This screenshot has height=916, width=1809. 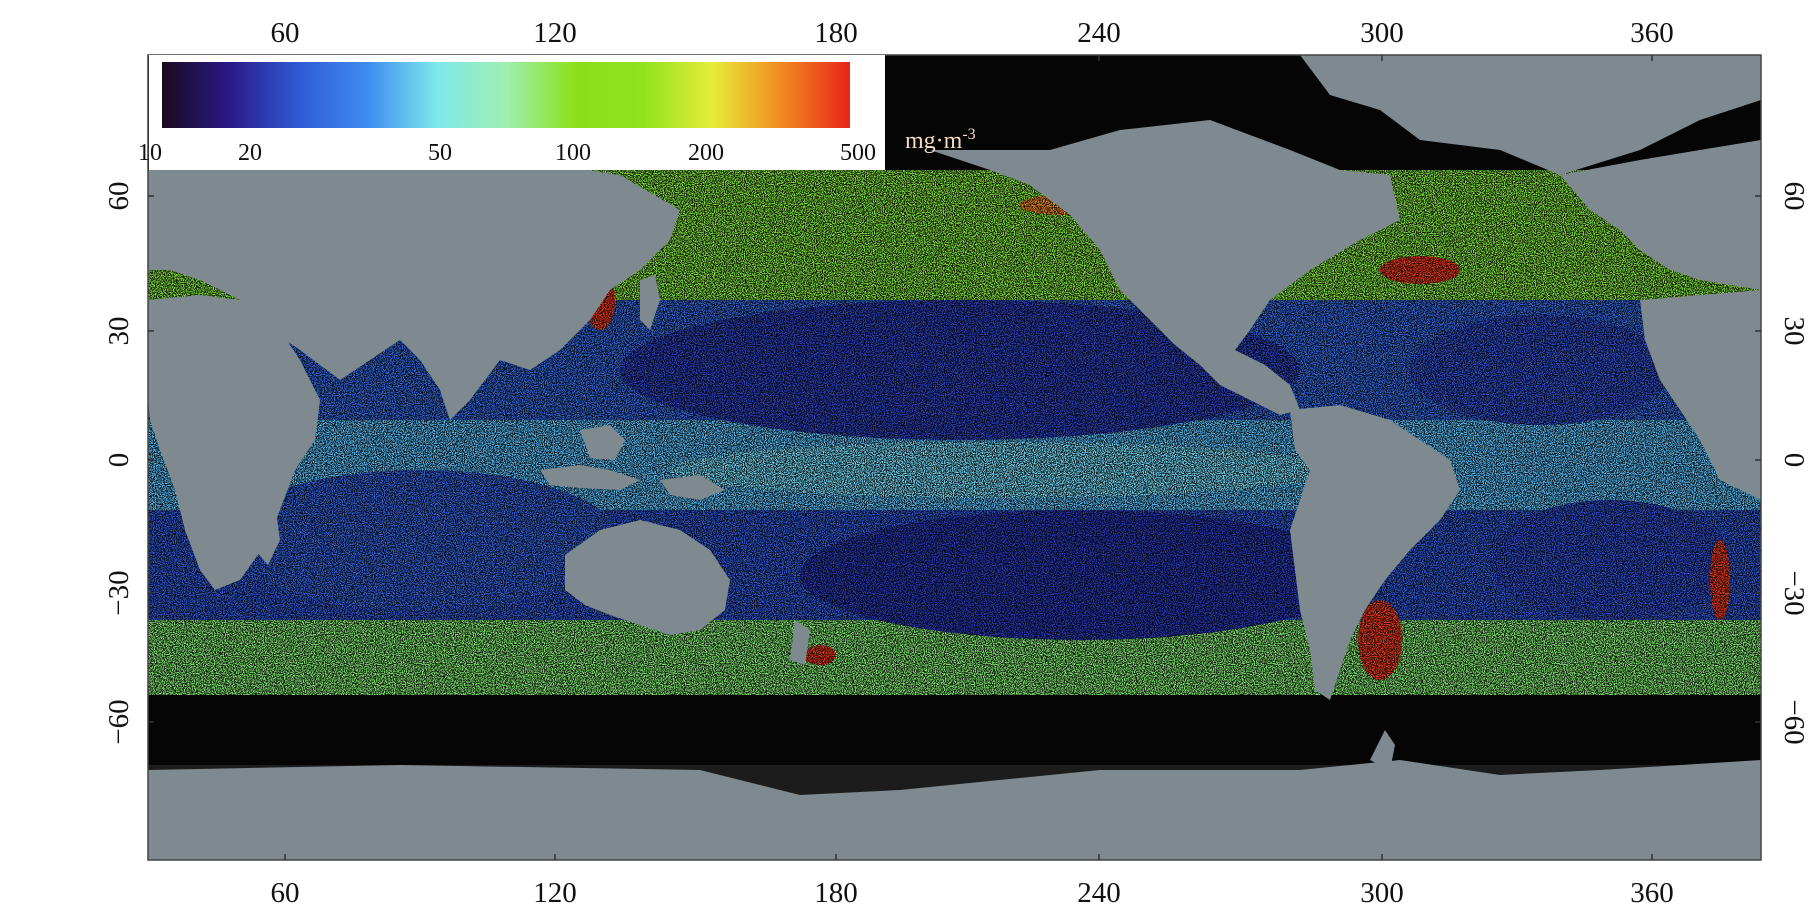 What do you see at coordinates (1530, 115) in the screenshot?
I see `greenland` at bounding box center [1530, 115].